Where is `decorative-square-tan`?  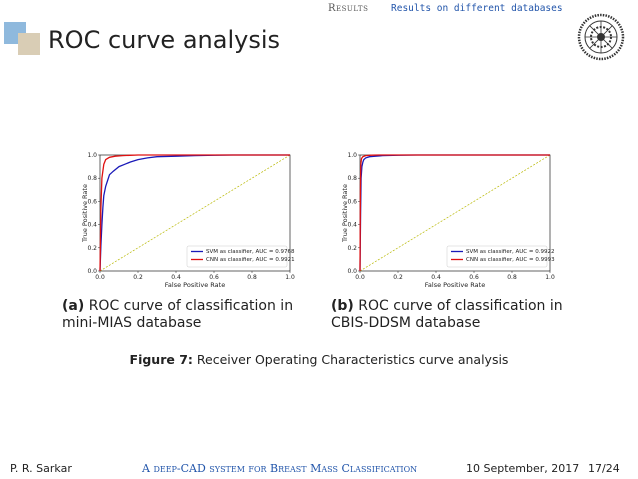
decorative-square-tan is located at coordinates (29, 44).